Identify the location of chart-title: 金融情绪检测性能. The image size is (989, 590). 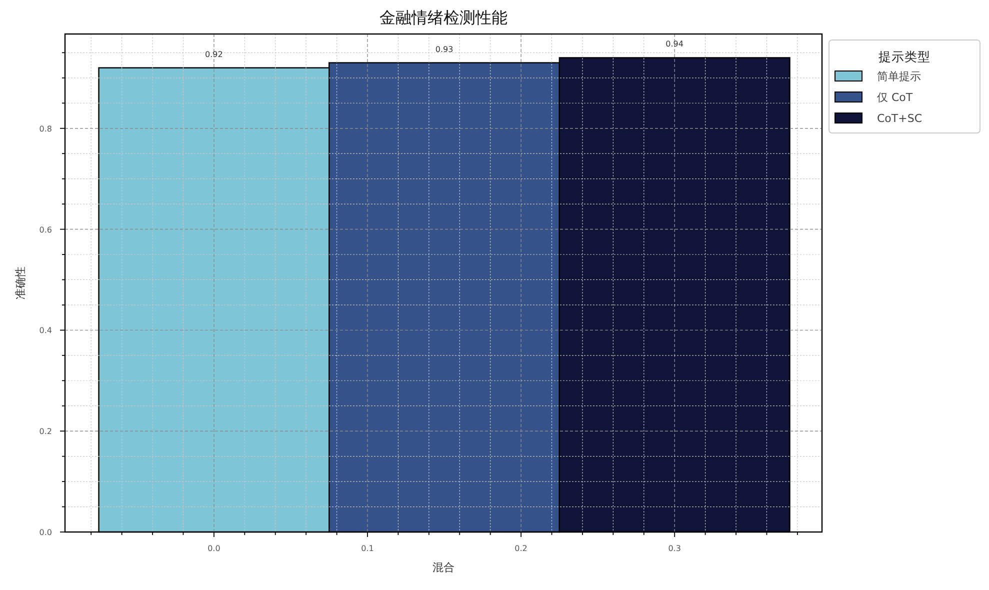
(444, 17).